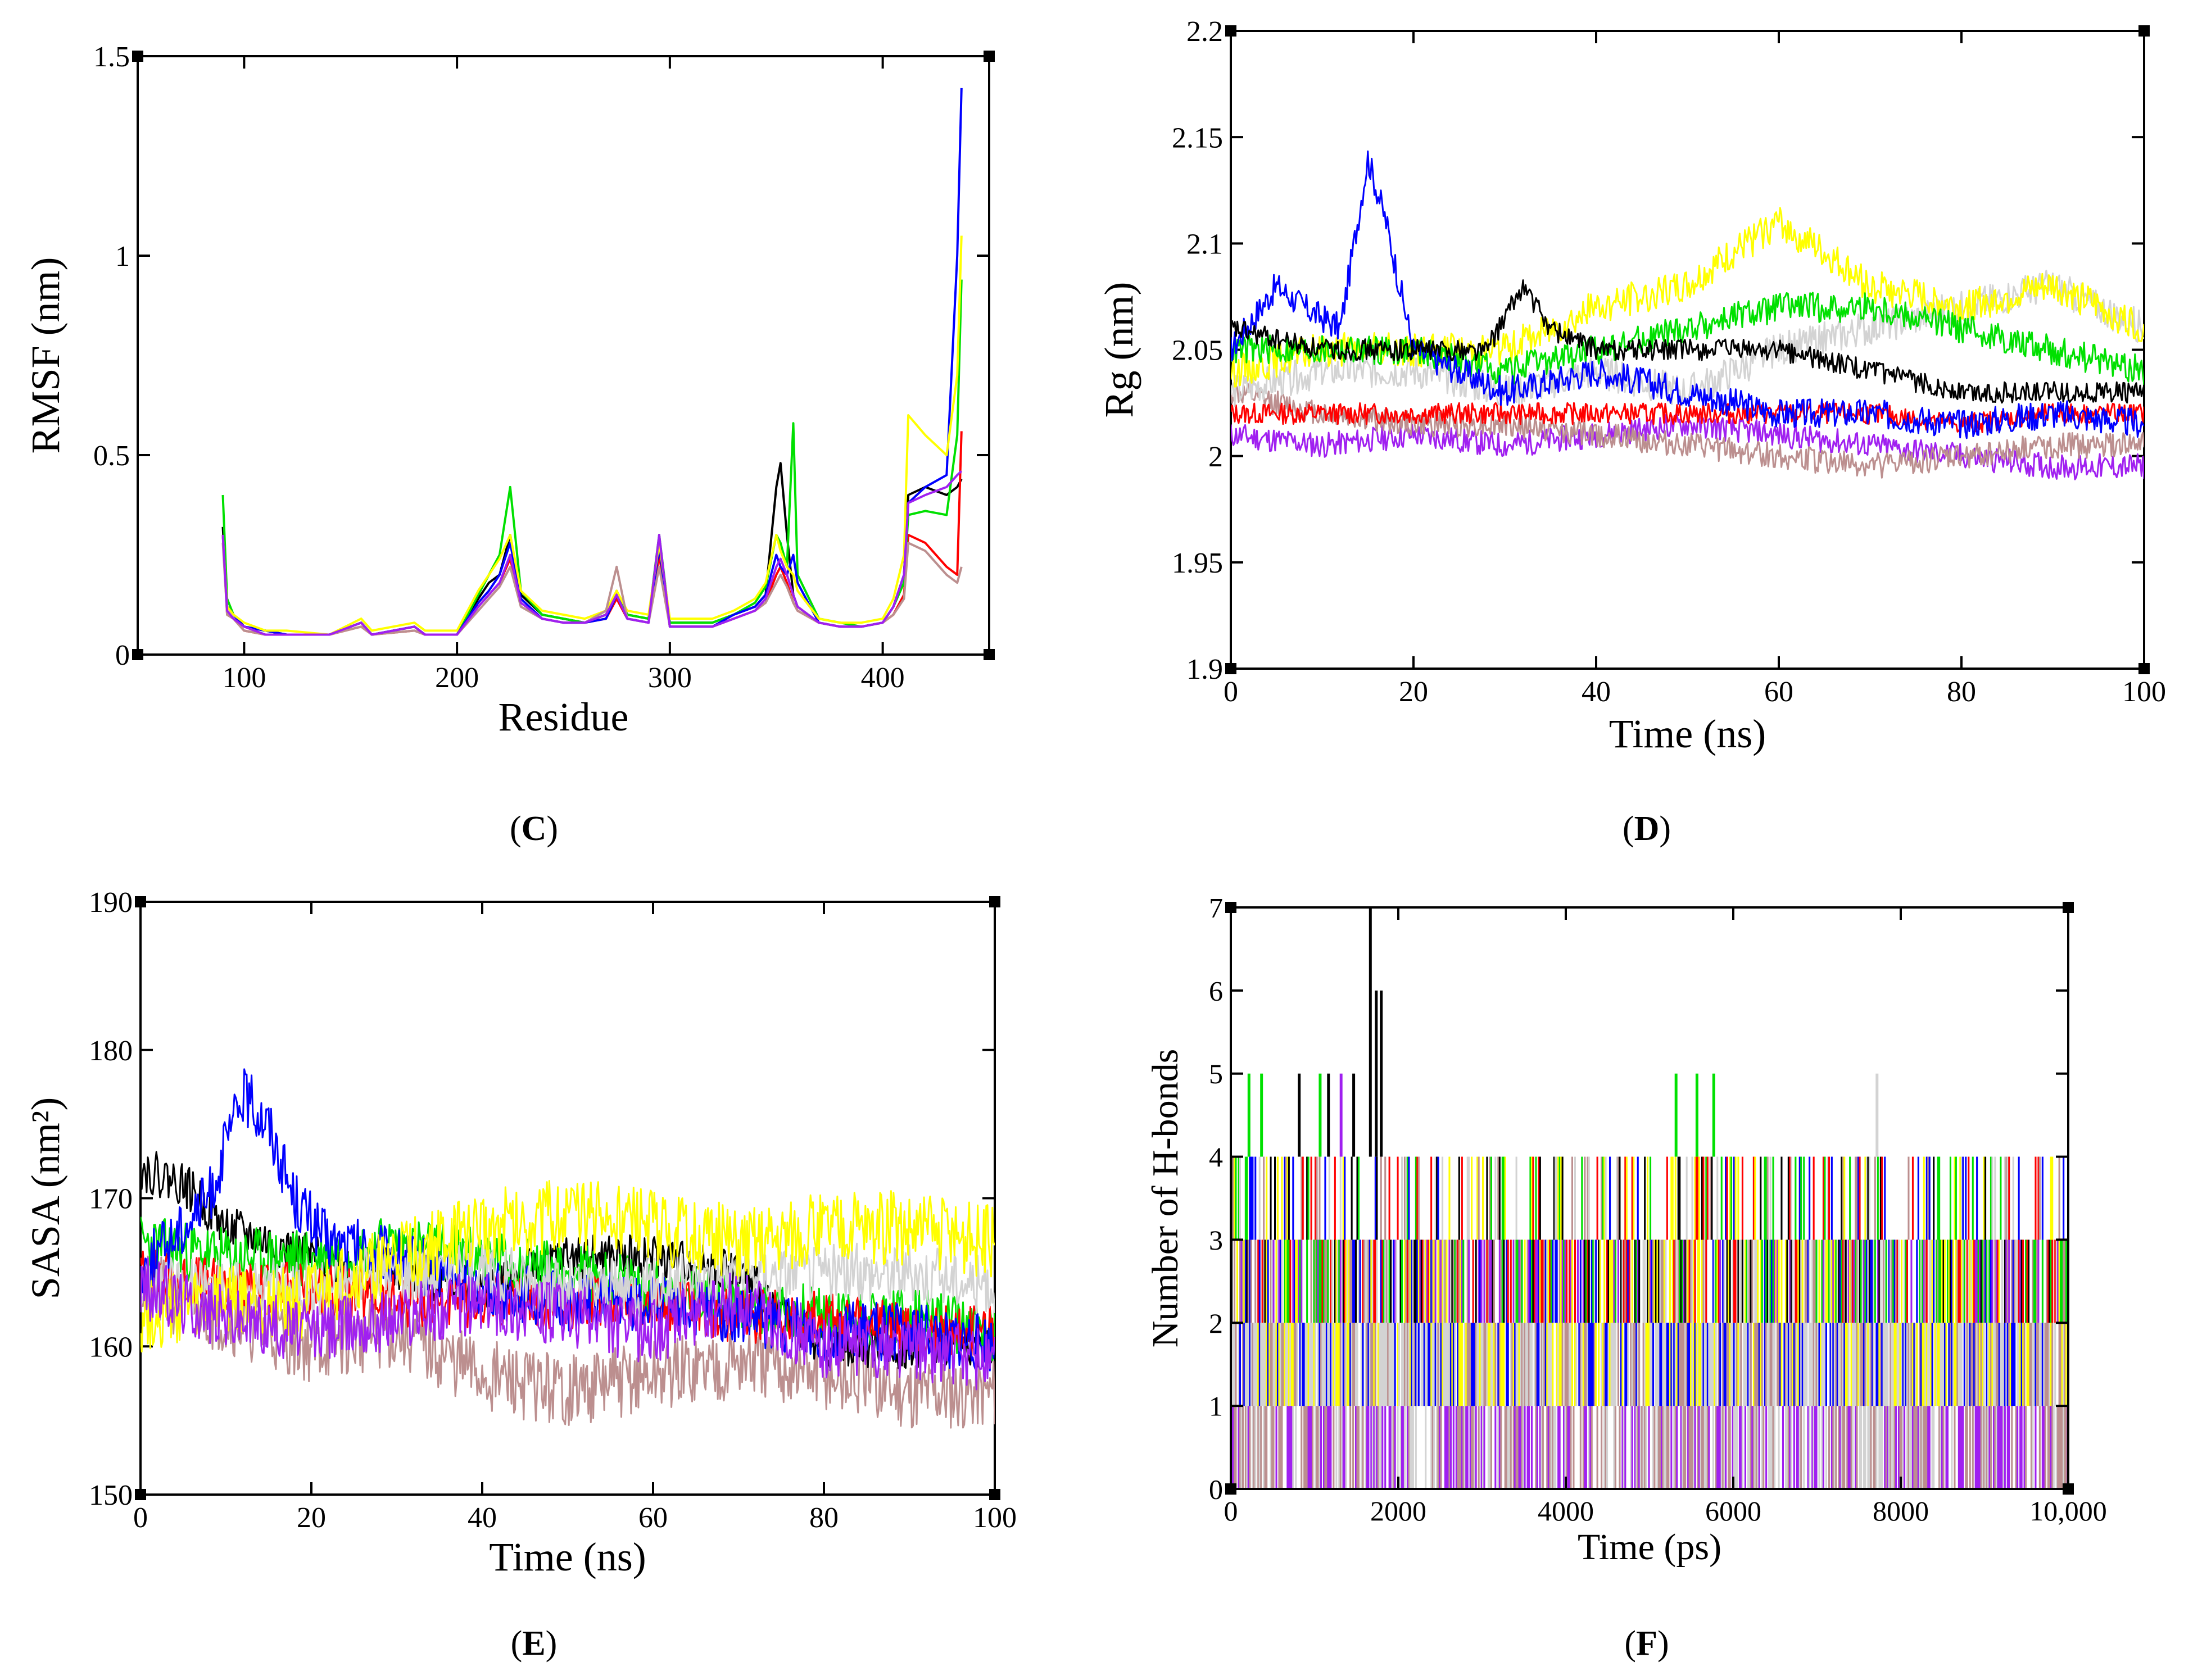  Describe the element at coordinates (1566, 1511) in the screenshot. I see `x-tick-label: 4000` at that location.